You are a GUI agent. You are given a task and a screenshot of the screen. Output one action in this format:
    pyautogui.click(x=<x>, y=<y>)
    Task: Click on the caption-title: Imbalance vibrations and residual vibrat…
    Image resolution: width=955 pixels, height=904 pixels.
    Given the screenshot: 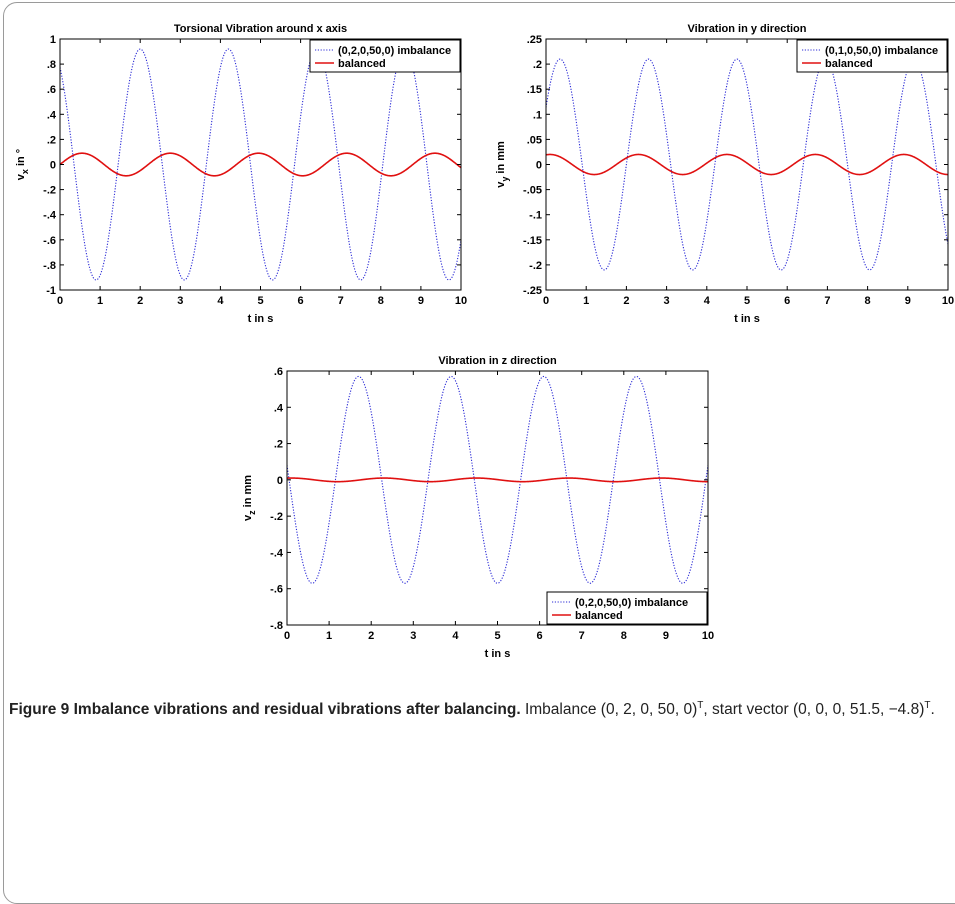 What is the action you would take?
    pyautogui.click(x=297, y=710)
    